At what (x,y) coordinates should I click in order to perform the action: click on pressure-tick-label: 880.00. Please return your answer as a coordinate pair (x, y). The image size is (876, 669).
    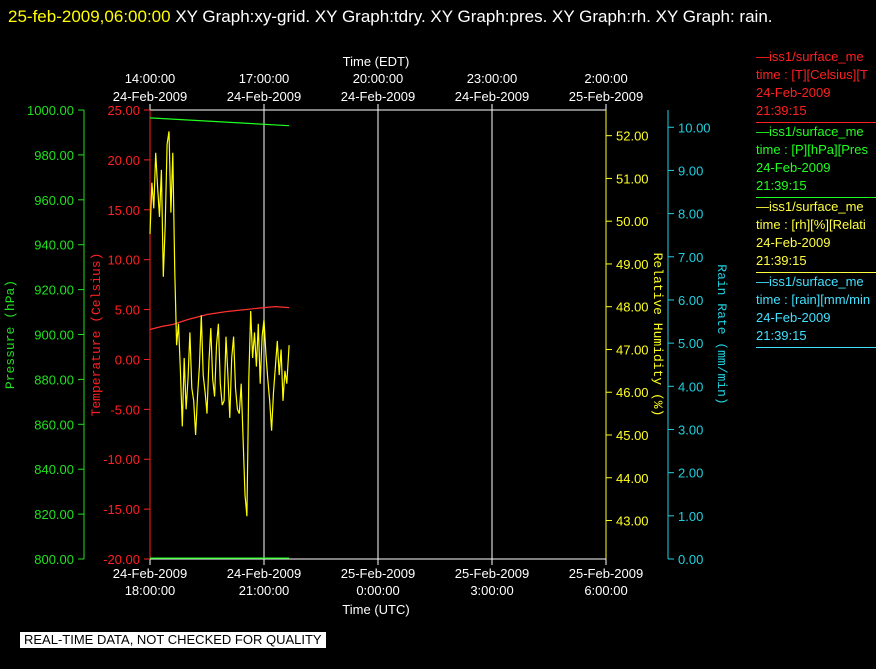
    Looking at the image, I should click on (54, 379).